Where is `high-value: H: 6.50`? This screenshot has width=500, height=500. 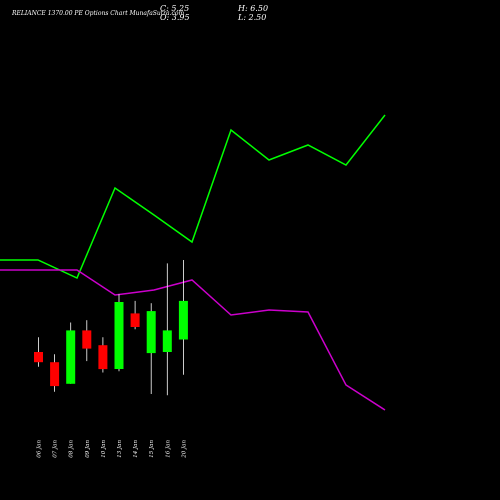
high-value: H: 6.50 is located at coordinates (253, 8).